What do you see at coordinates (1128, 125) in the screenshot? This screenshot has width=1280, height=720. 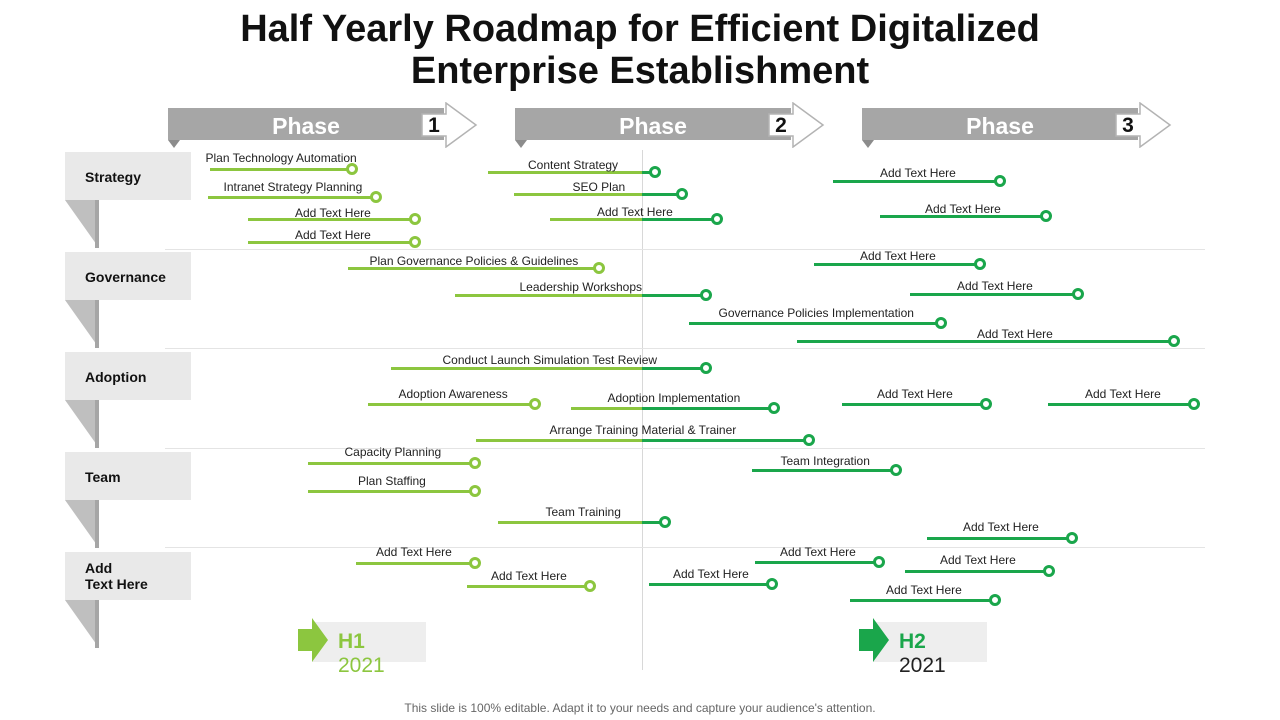 I see `phase-number: 3` at bounding box center [1128, 125].